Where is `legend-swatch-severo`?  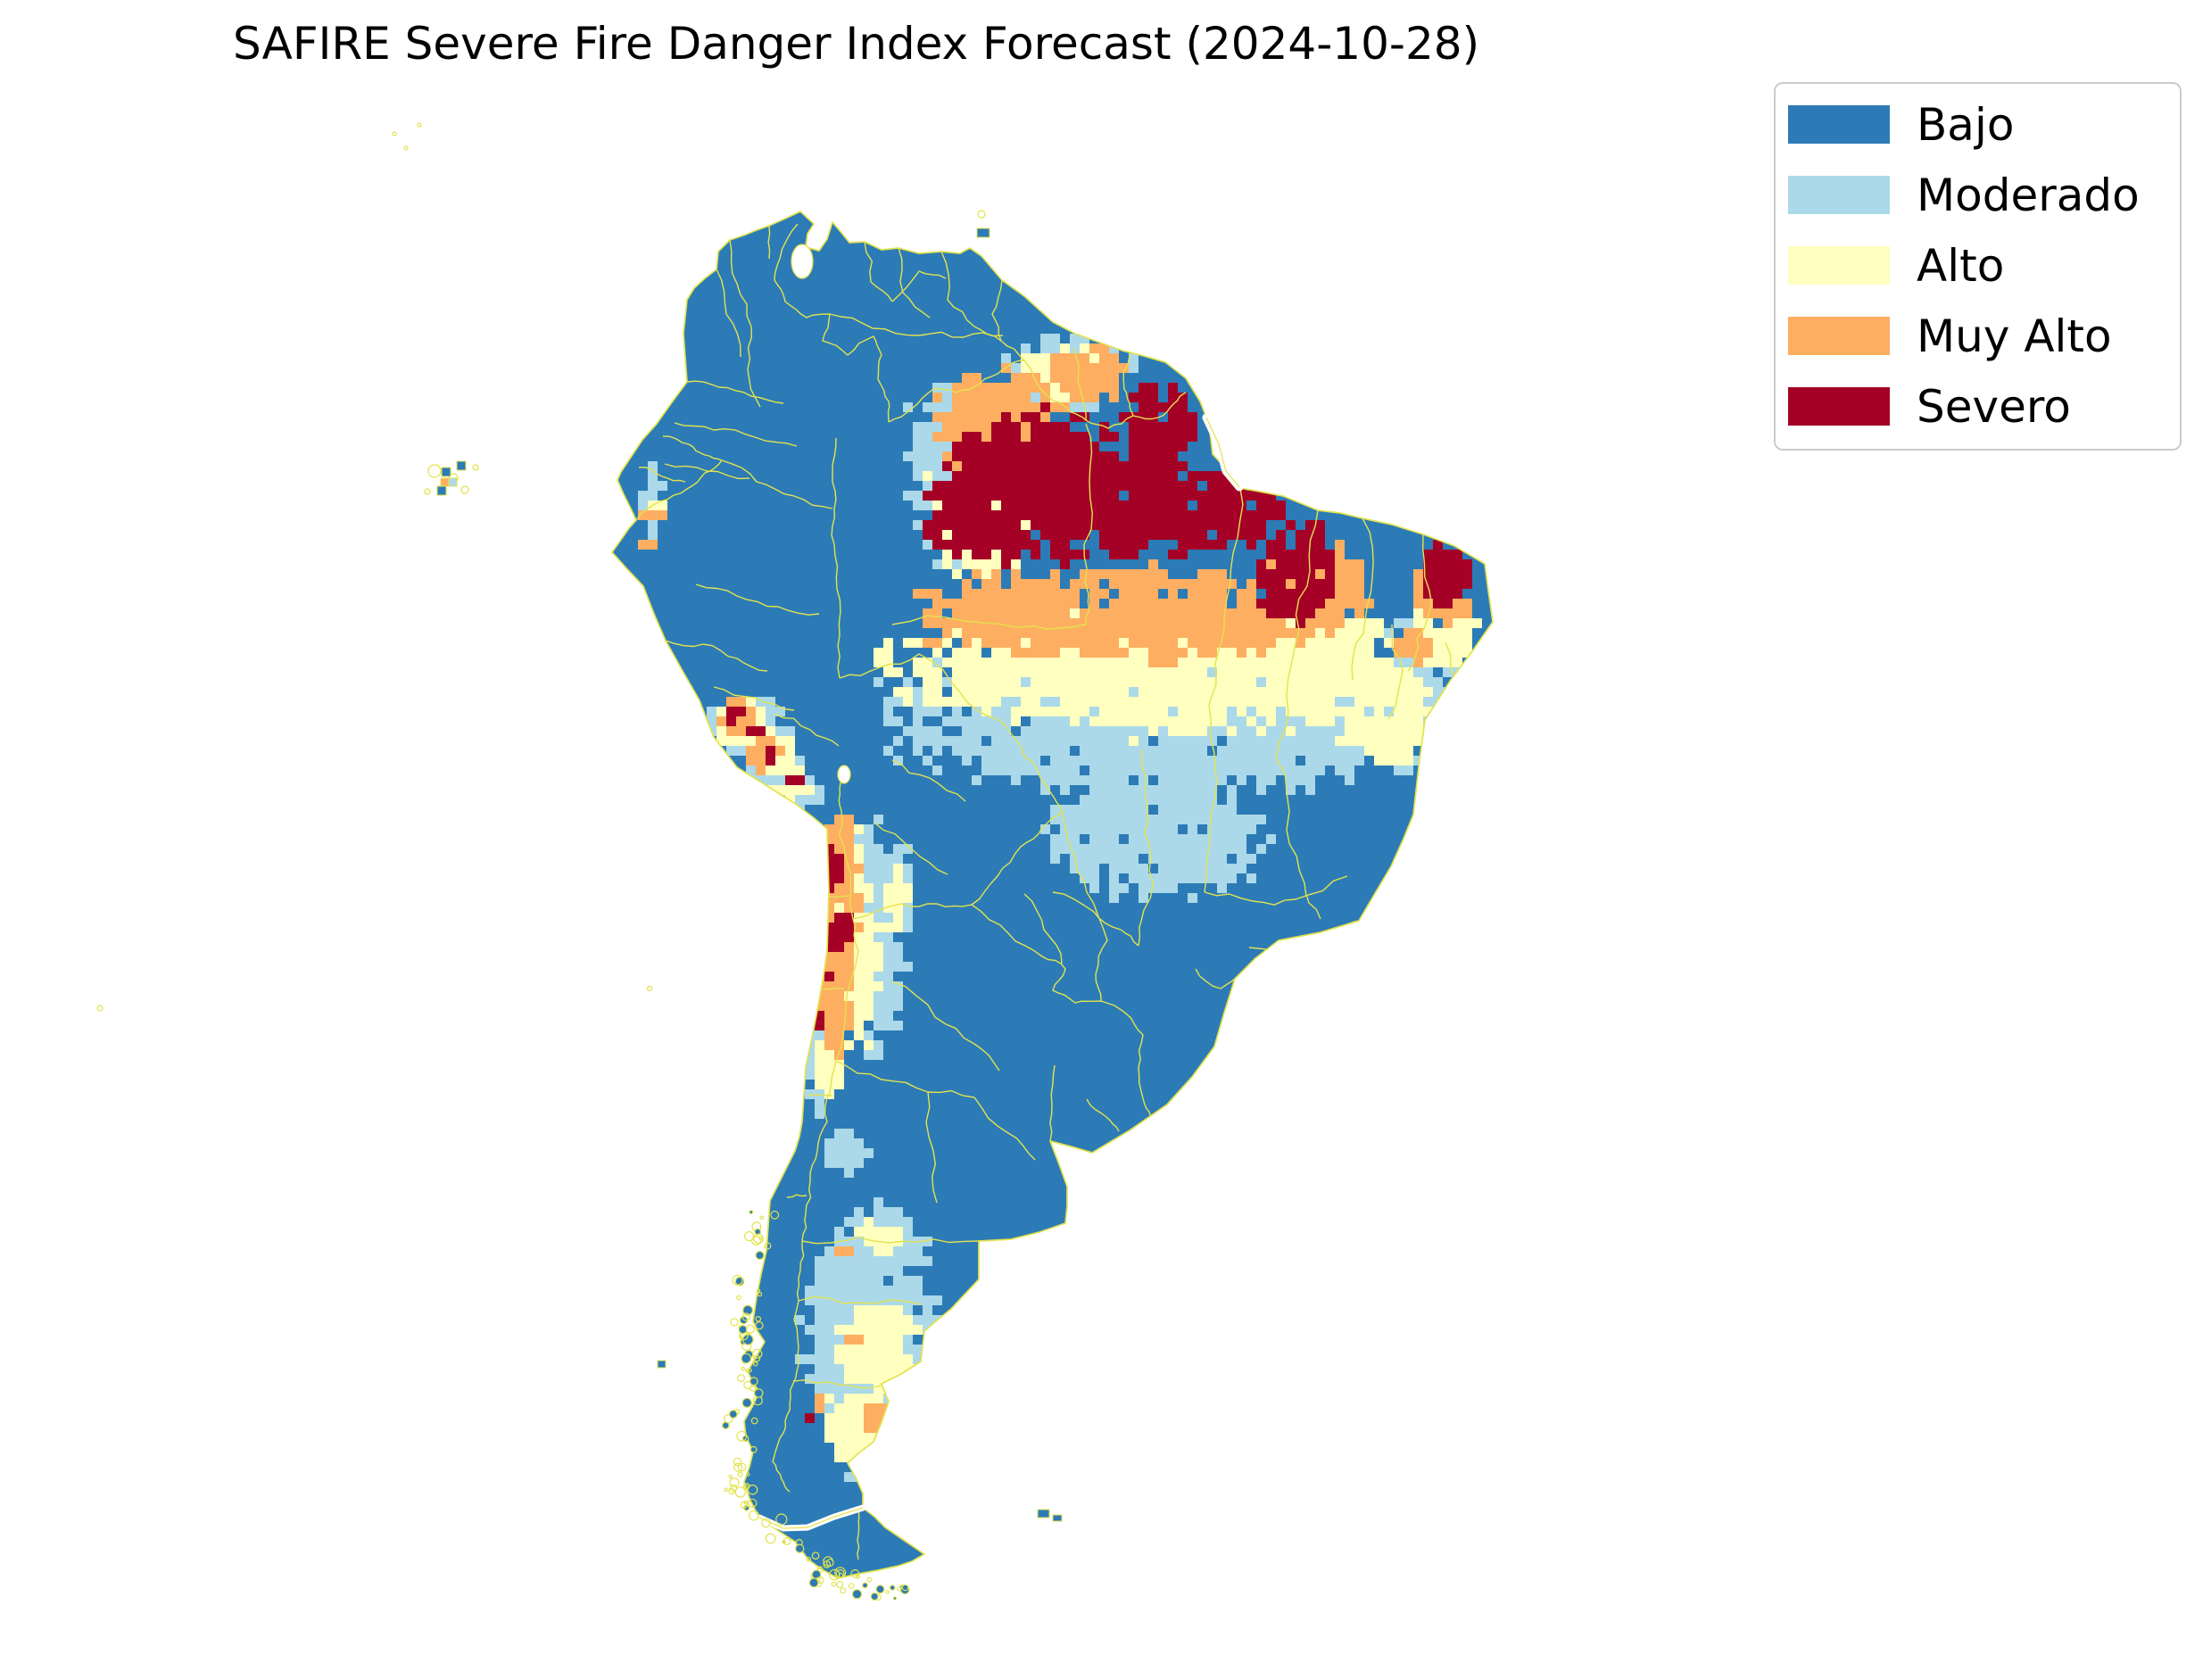 legend-swatch-severo is located at coordinates (1839, 406).